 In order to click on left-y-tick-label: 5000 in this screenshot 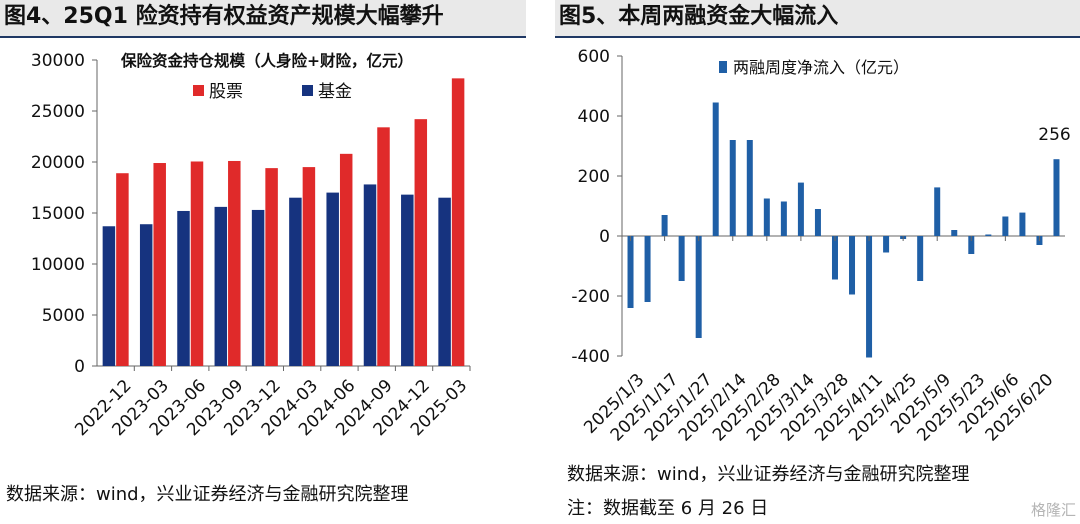, I will do `click(63, 316)`.